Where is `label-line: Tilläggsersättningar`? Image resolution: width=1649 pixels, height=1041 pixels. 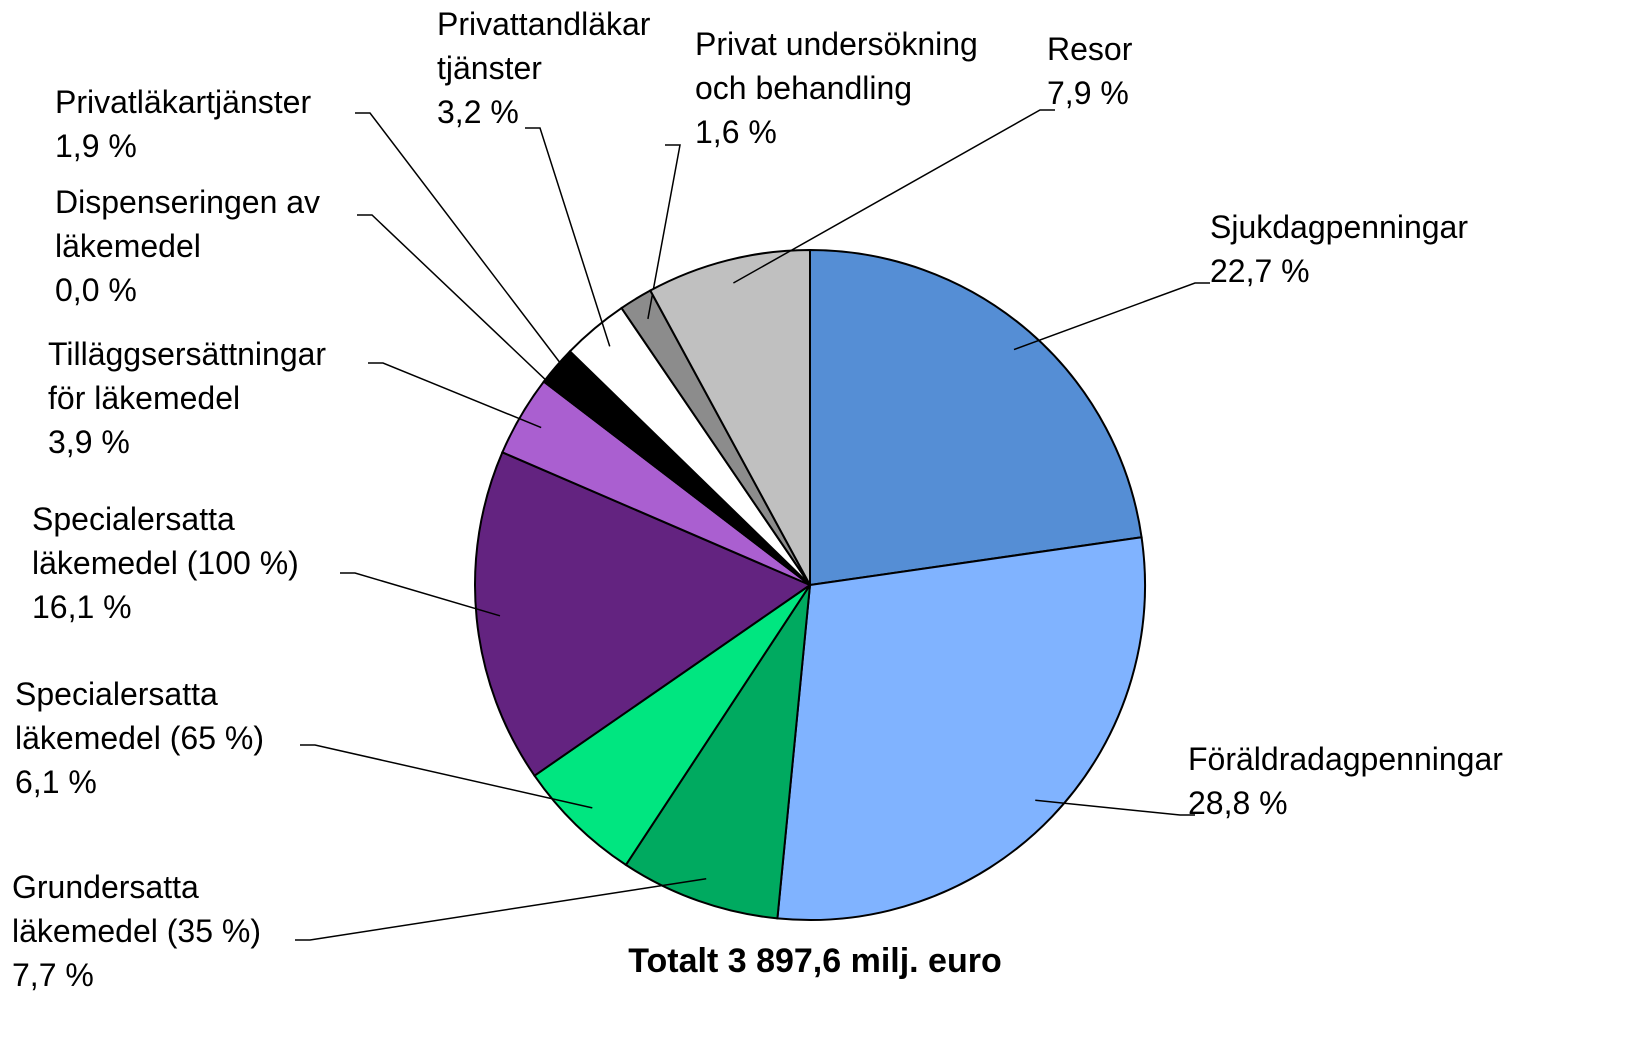 label-line: Tilläggsersättningar is located at coordinates (187, 354).